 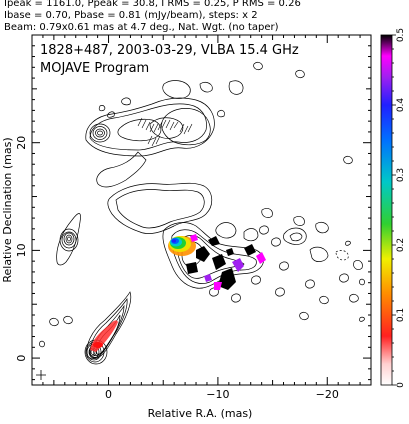 What do you see at coordinates (401, 175) in the screenshot?
I see `colorbar-tick-label: 0.3` at bounding box center [401, 175].